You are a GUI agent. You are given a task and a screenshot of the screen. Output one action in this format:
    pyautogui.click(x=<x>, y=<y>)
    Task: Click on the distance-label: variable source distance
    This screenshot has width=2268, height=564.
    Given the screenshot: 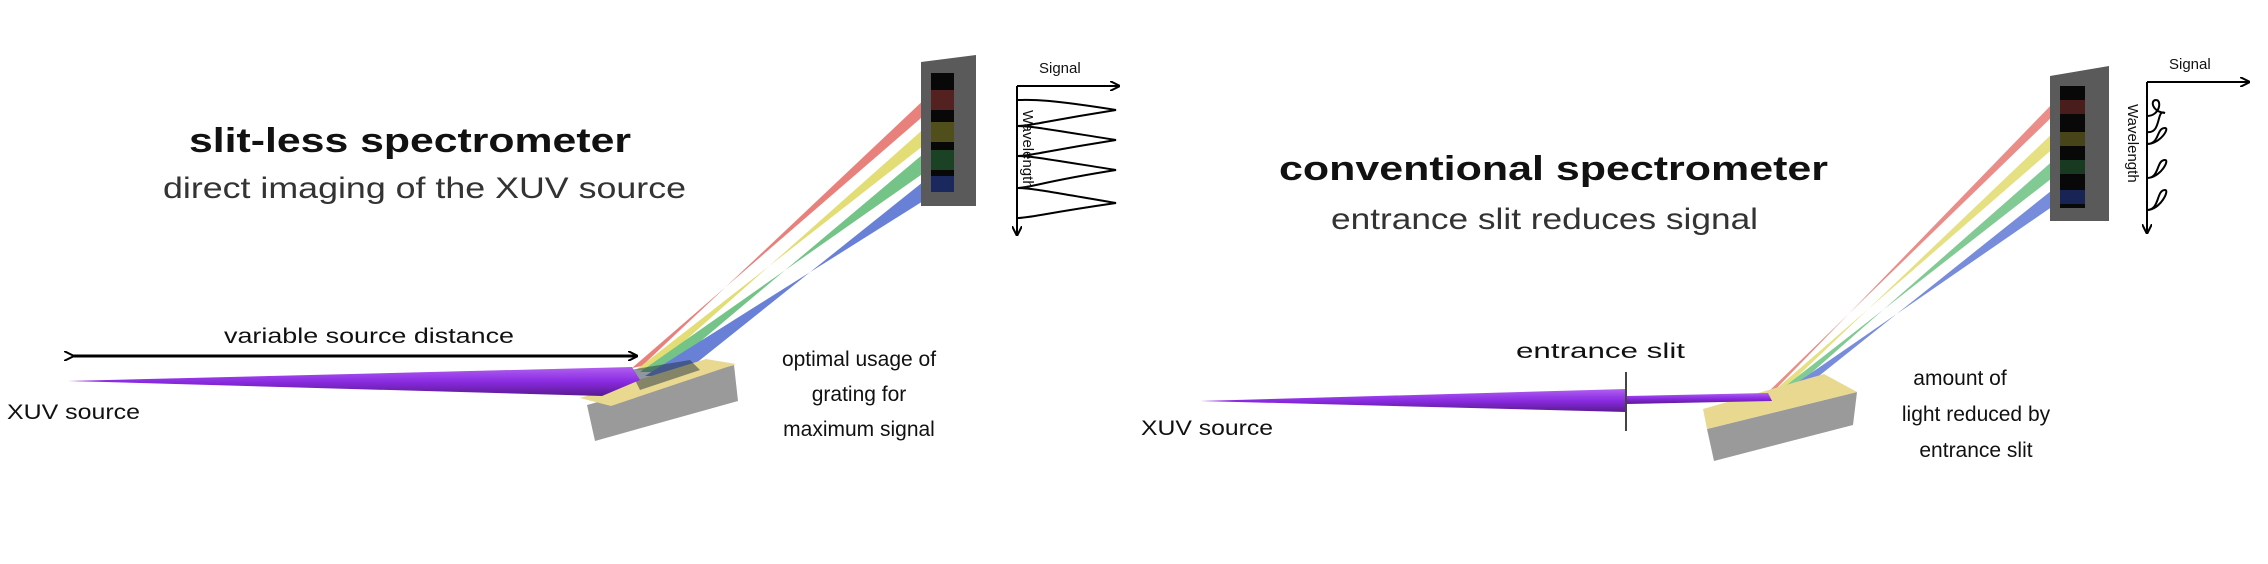 What is the action you would take?
    pyautogui.click(x=369, y=336)
    